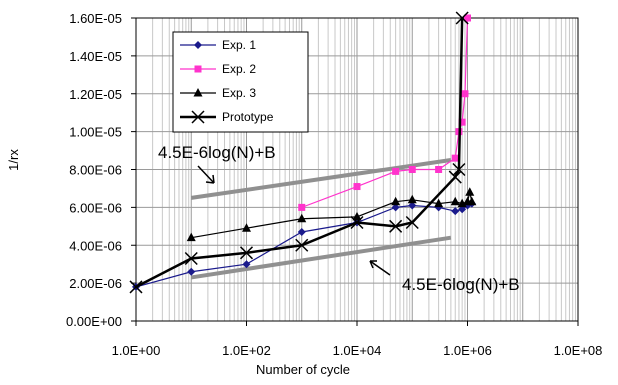  What do you see at coordinates (239, 93) in the screenshot?
I see `legend-label: Exp. 3` at bounding box center [239, 93].